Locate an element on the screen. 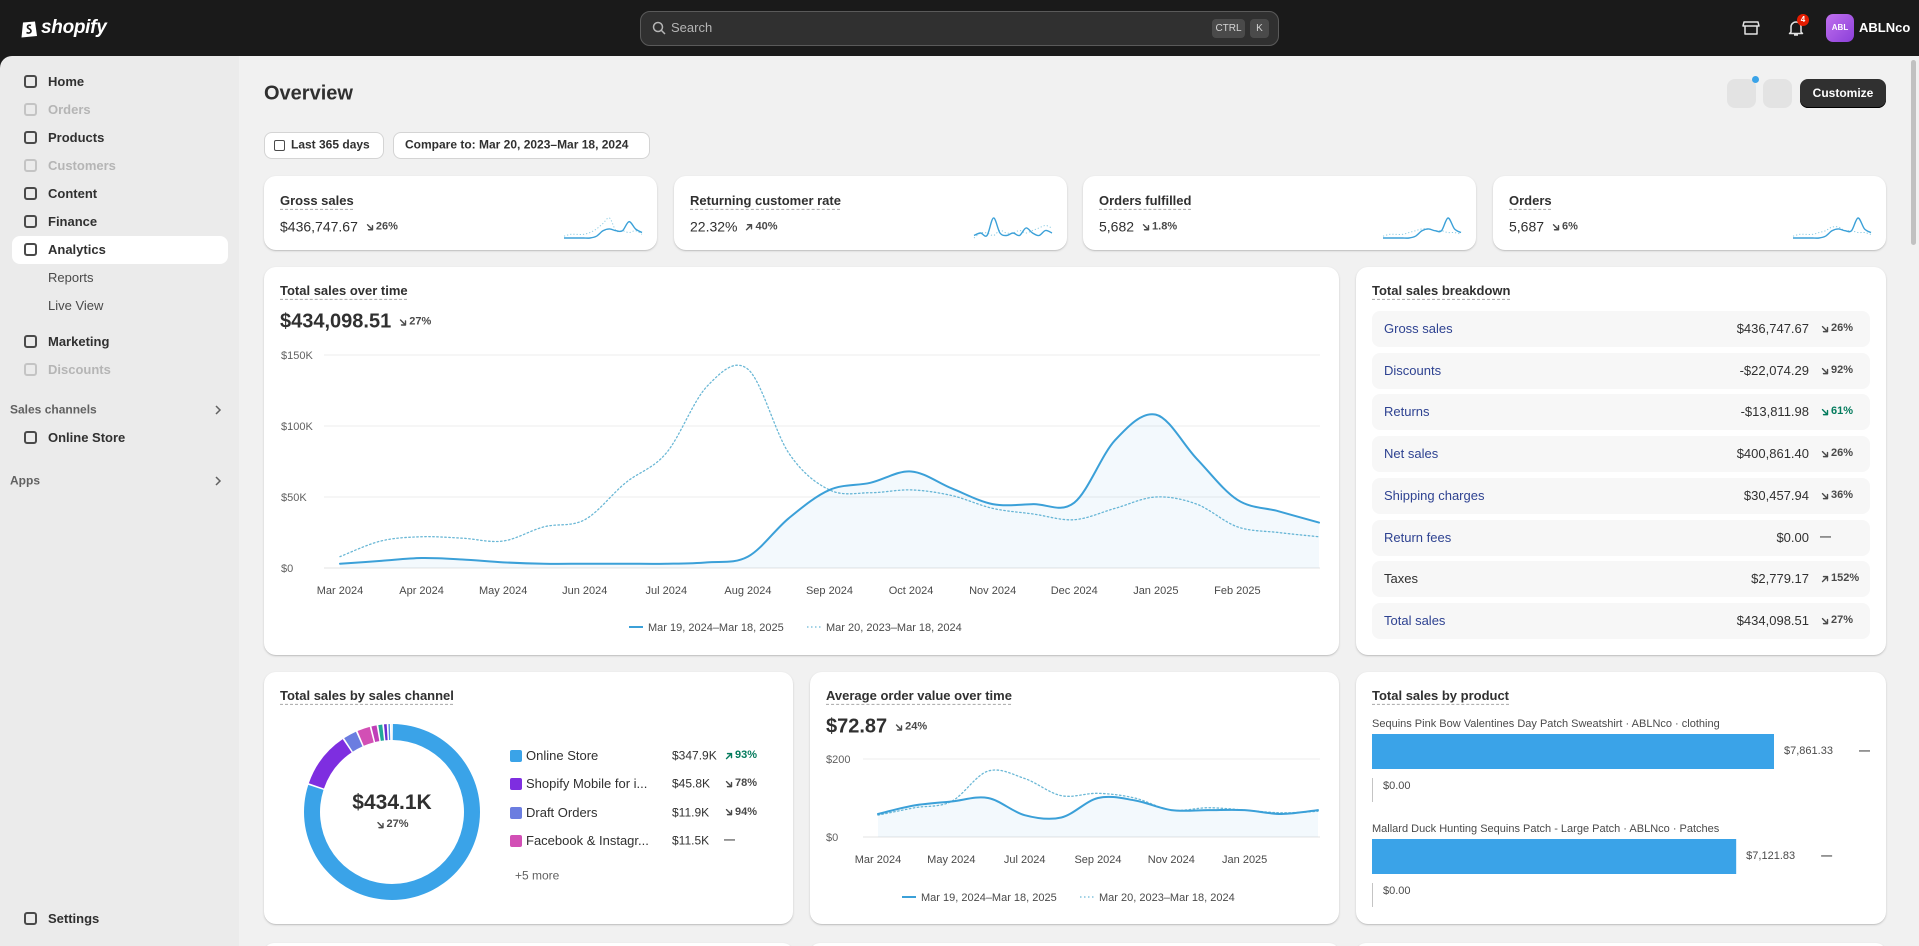 The height and width of the screenshot is (946, 1919). change: 78% is located at coordinates (740, 784).